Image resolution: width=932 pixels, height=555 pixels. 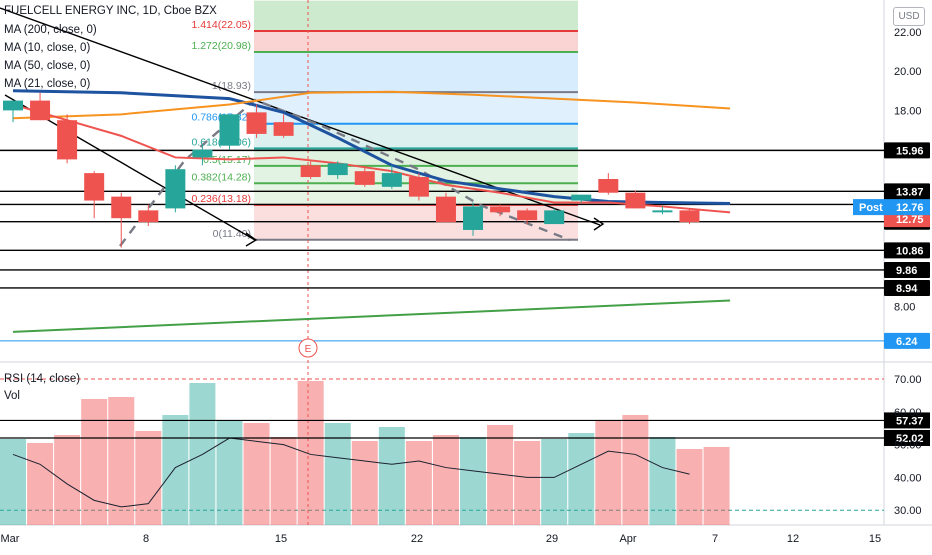 I want to click on fib-level-label-2: 1(18.93), so click(x=231, y=86).